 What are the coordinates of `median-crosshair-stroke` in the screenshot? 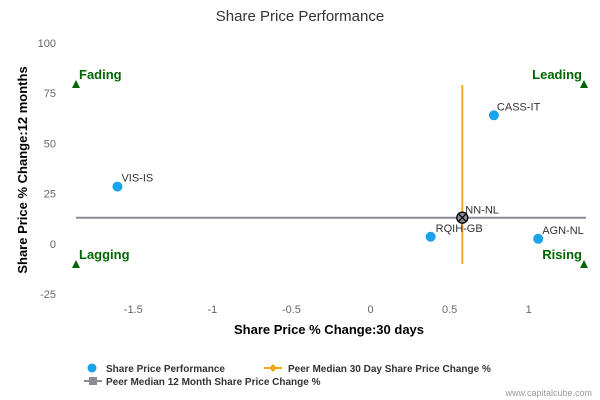 It's located at (462, 218).